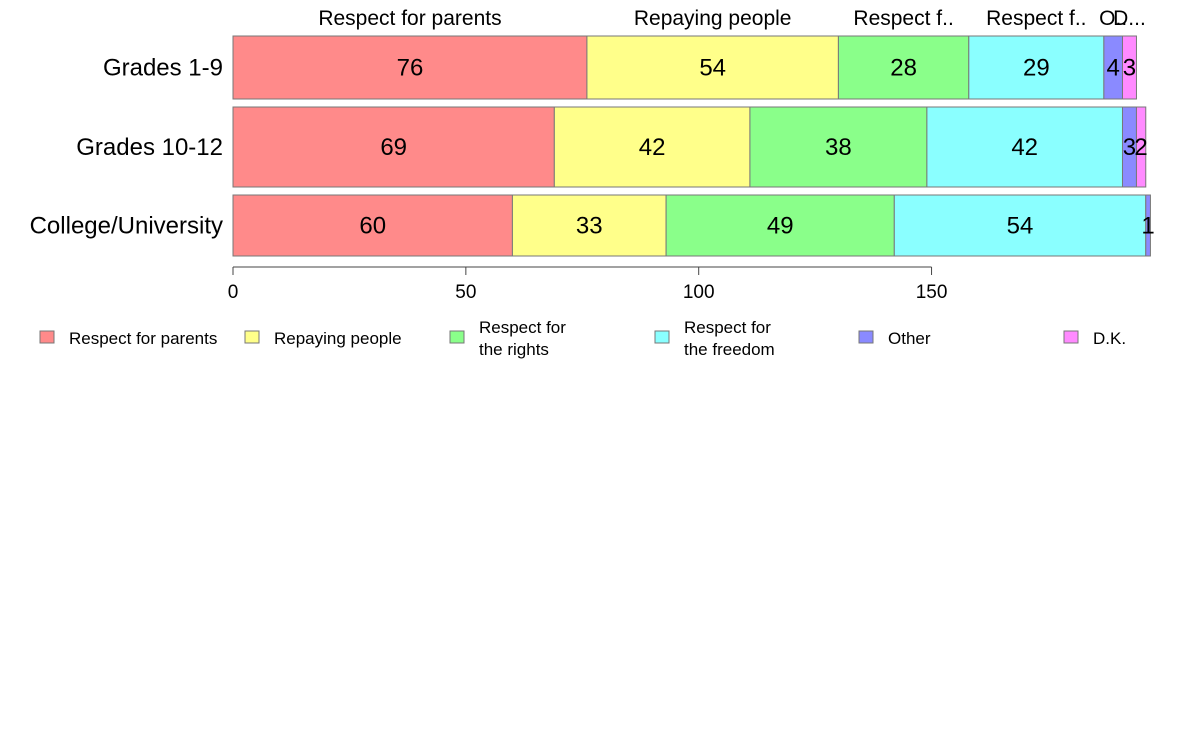  What do you see at coordinates (729, 349) in the screenshot?
I see `legend-label: the freedom` at bounding box center [729, 349].